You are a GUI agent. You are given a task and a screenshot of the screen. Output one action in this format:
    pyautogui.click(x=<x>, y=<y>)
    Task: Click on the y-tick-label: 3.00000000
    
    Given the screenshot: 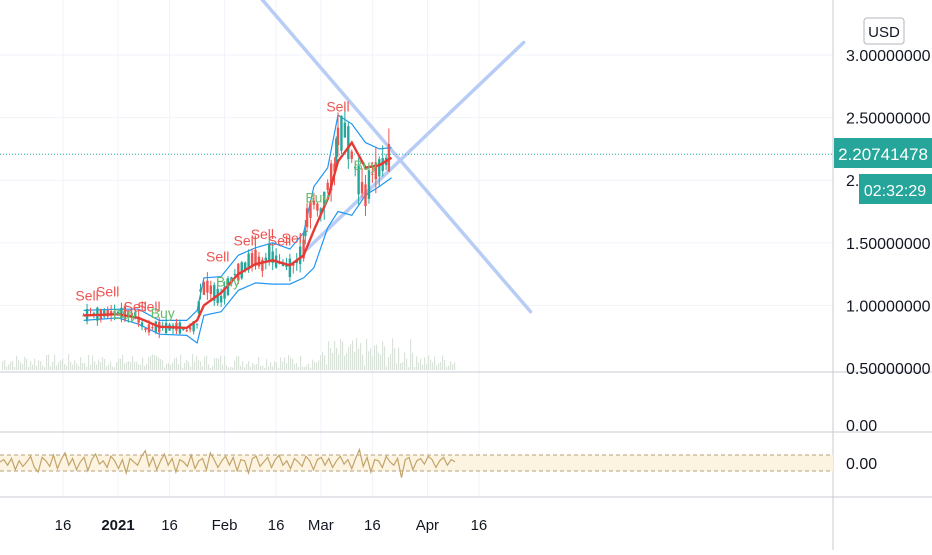 What is the action you would take?
    pyautogui.click(x=888, y=56)
    